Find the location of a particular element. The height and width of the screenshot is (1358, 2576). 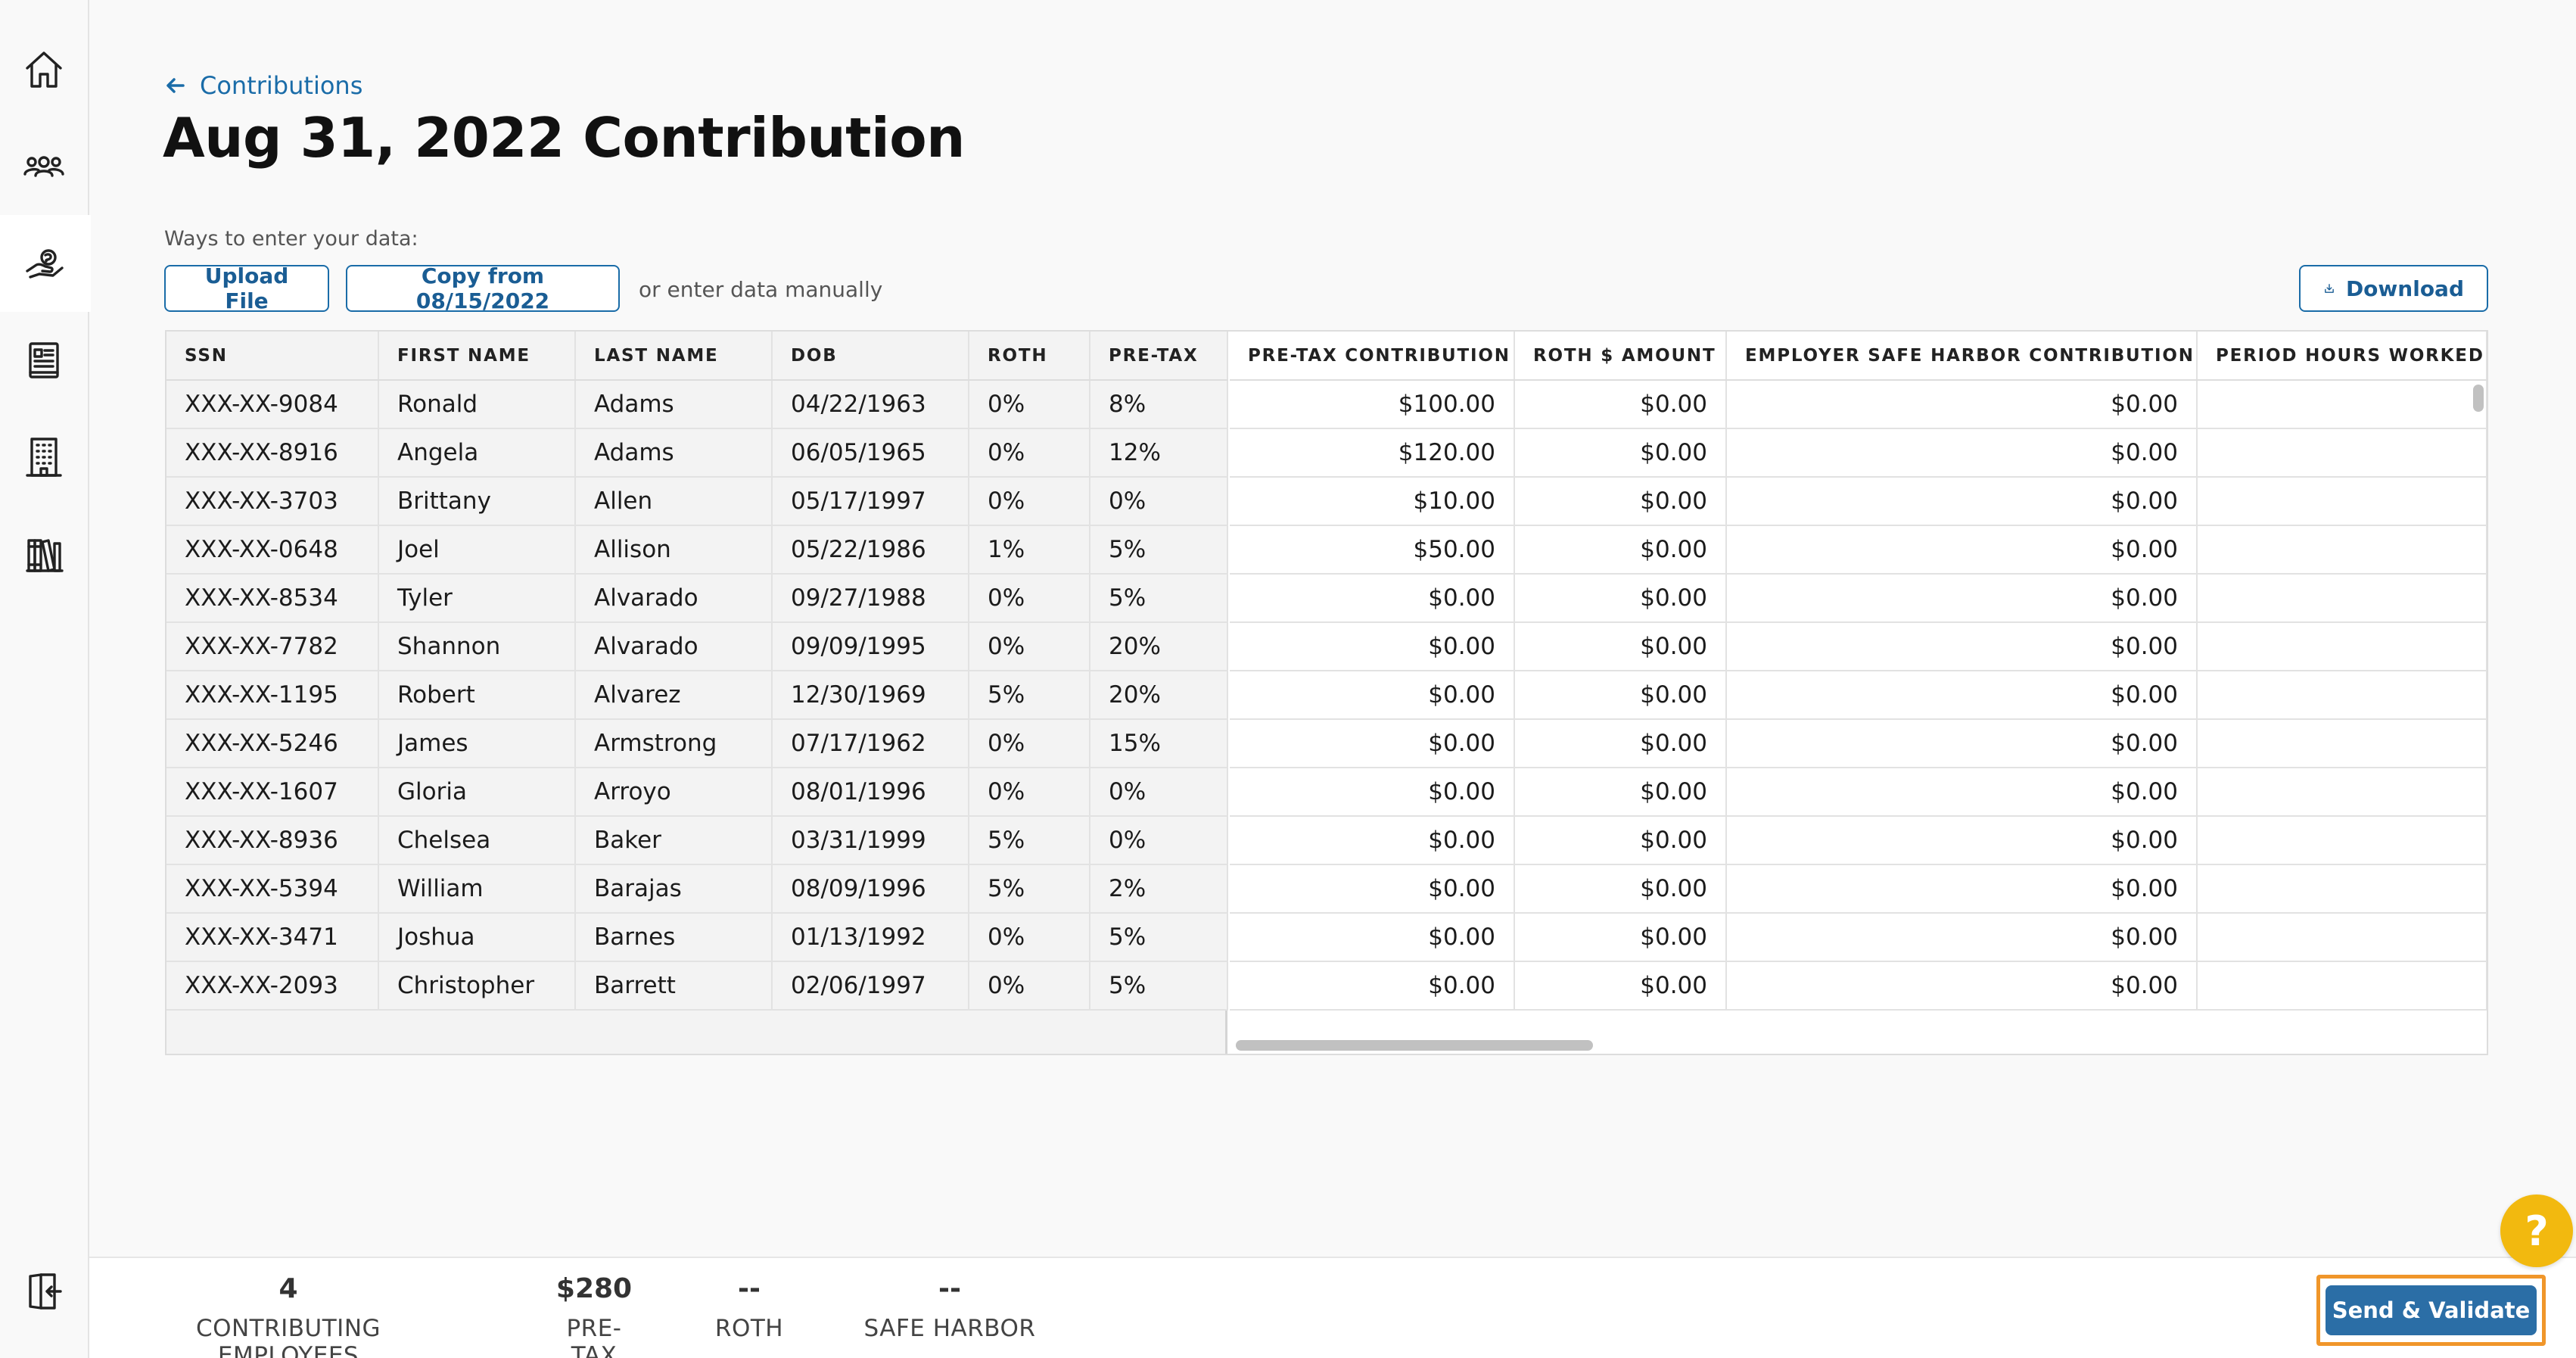

horizontal-scrollbar-thumb is located at coordinates (1414, 1045).